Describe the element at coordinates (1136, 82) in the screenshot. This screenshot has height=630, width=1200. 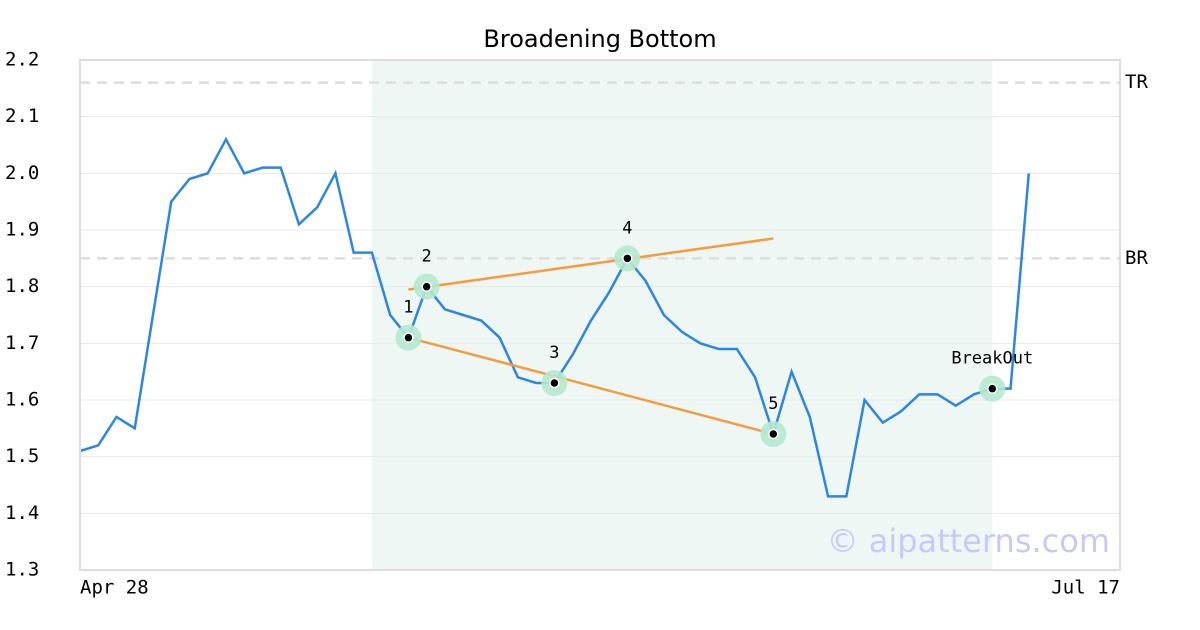
I see `level-label: TR` at that location.